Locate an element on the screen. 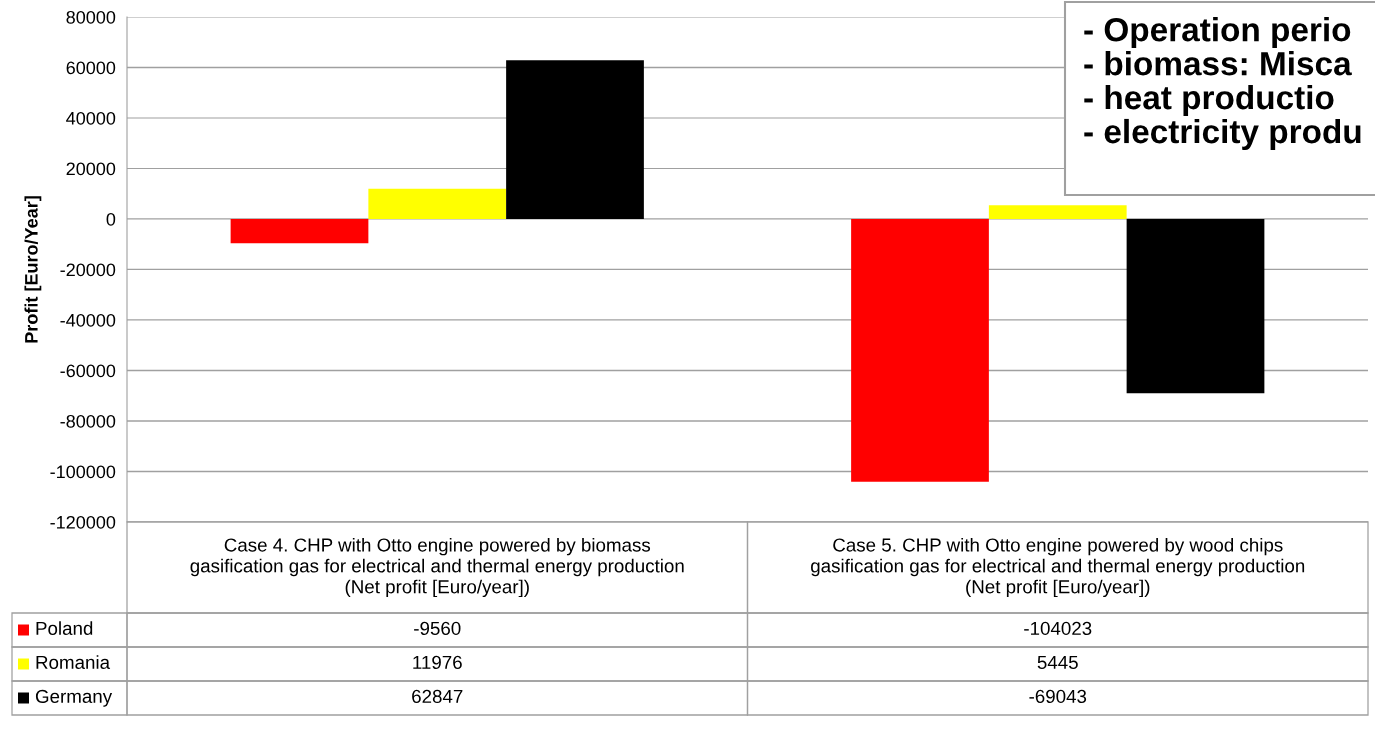 This screenshot has width=1375, height=739. y-tick-label: 80000 is located at coordinates (91, 17).